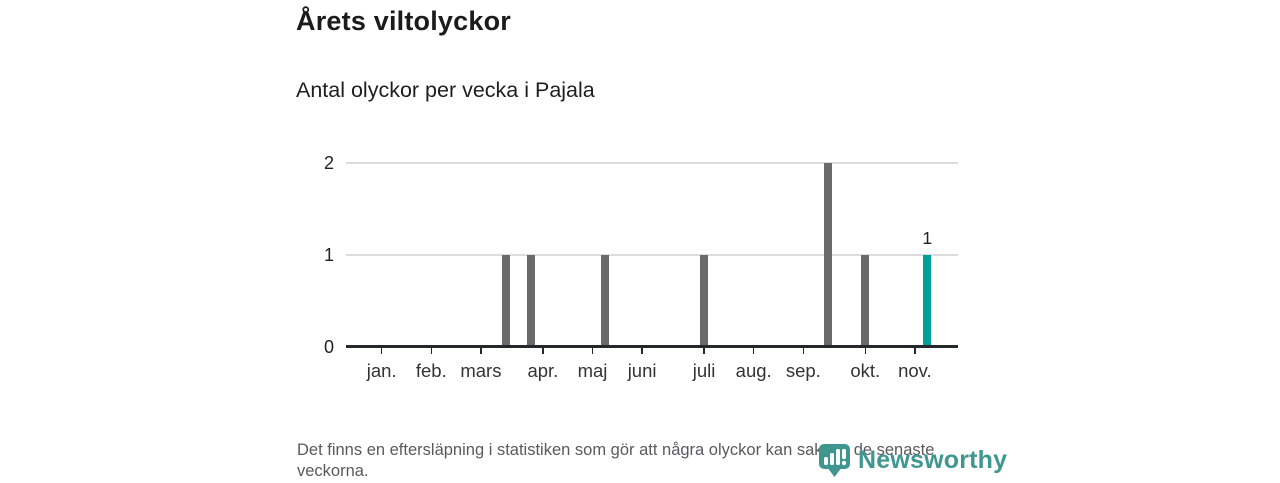 This screenshot has width=1280, height=483. Describe the element at coordinates (403, 21) in the screenshot. I see `page-title: Årets viltolyckor` at that location.